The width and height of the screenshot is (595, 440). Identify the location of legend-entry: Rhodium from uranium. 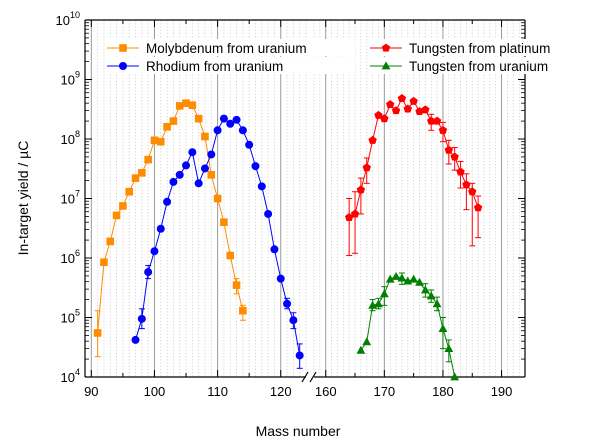
(230, 65).